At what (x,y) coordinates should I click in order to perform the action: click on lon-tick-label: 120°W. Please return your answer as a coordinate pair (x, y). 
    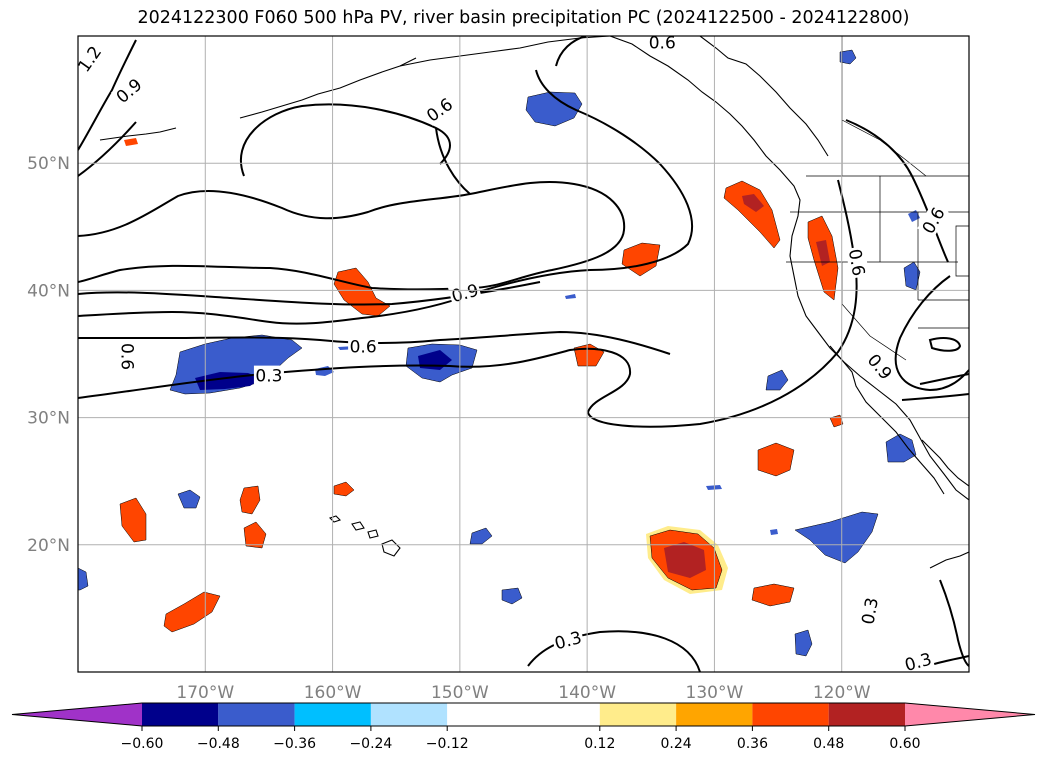
    Looking at the image, I should click on (842, 693).